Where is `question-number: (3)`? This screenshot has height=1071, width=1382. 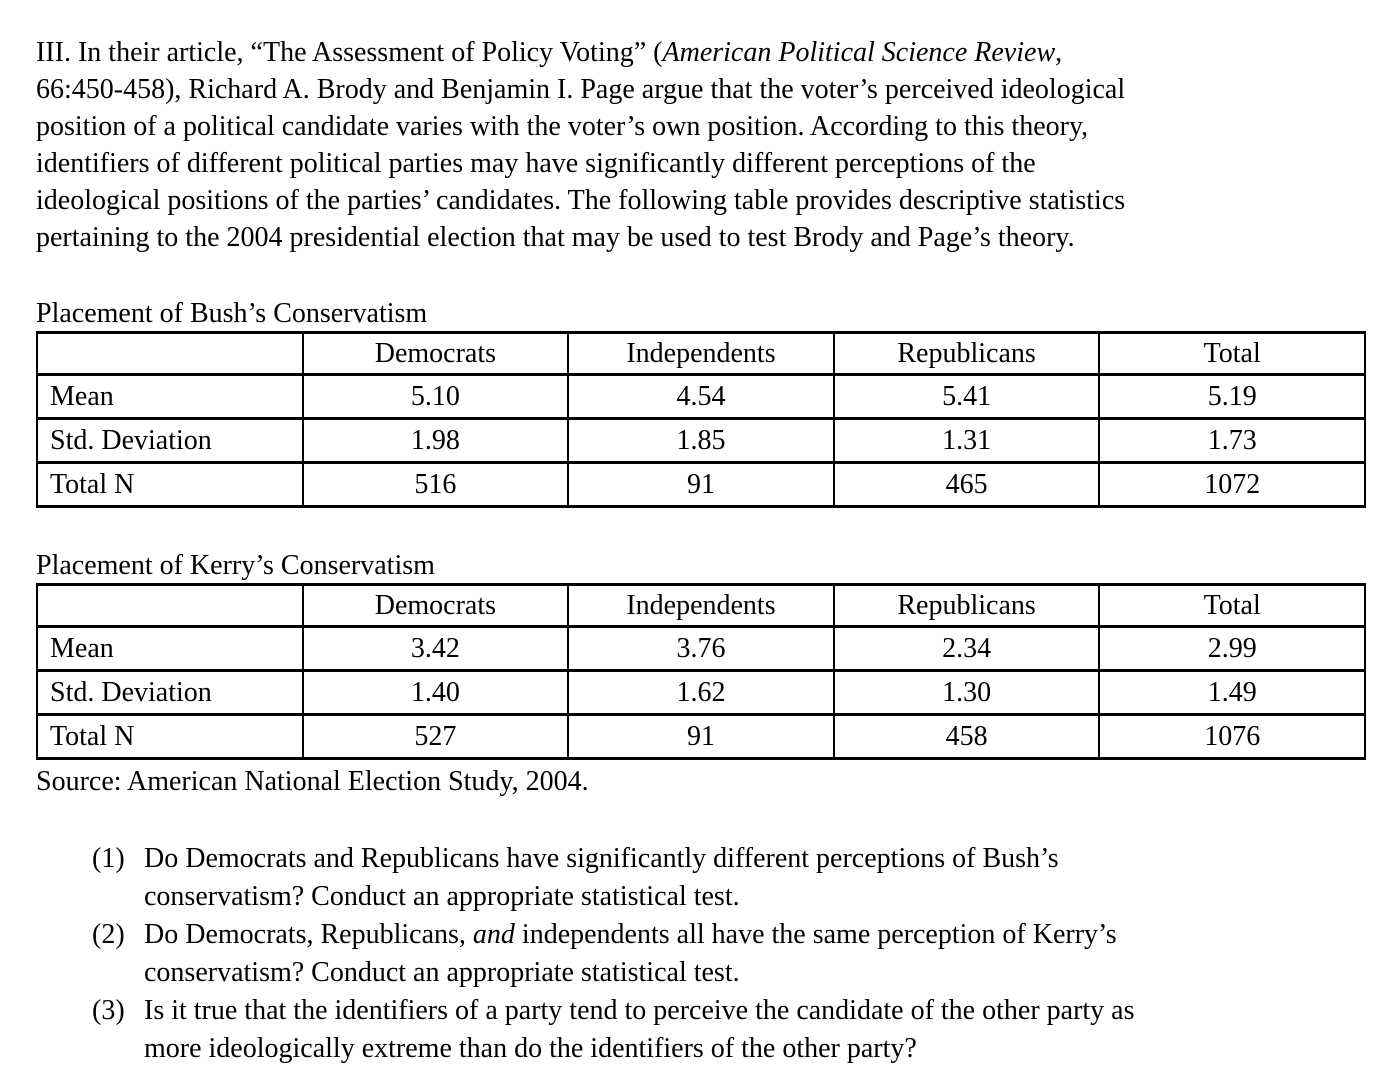 question-number: (3) is located at coordinates (108, 1010).